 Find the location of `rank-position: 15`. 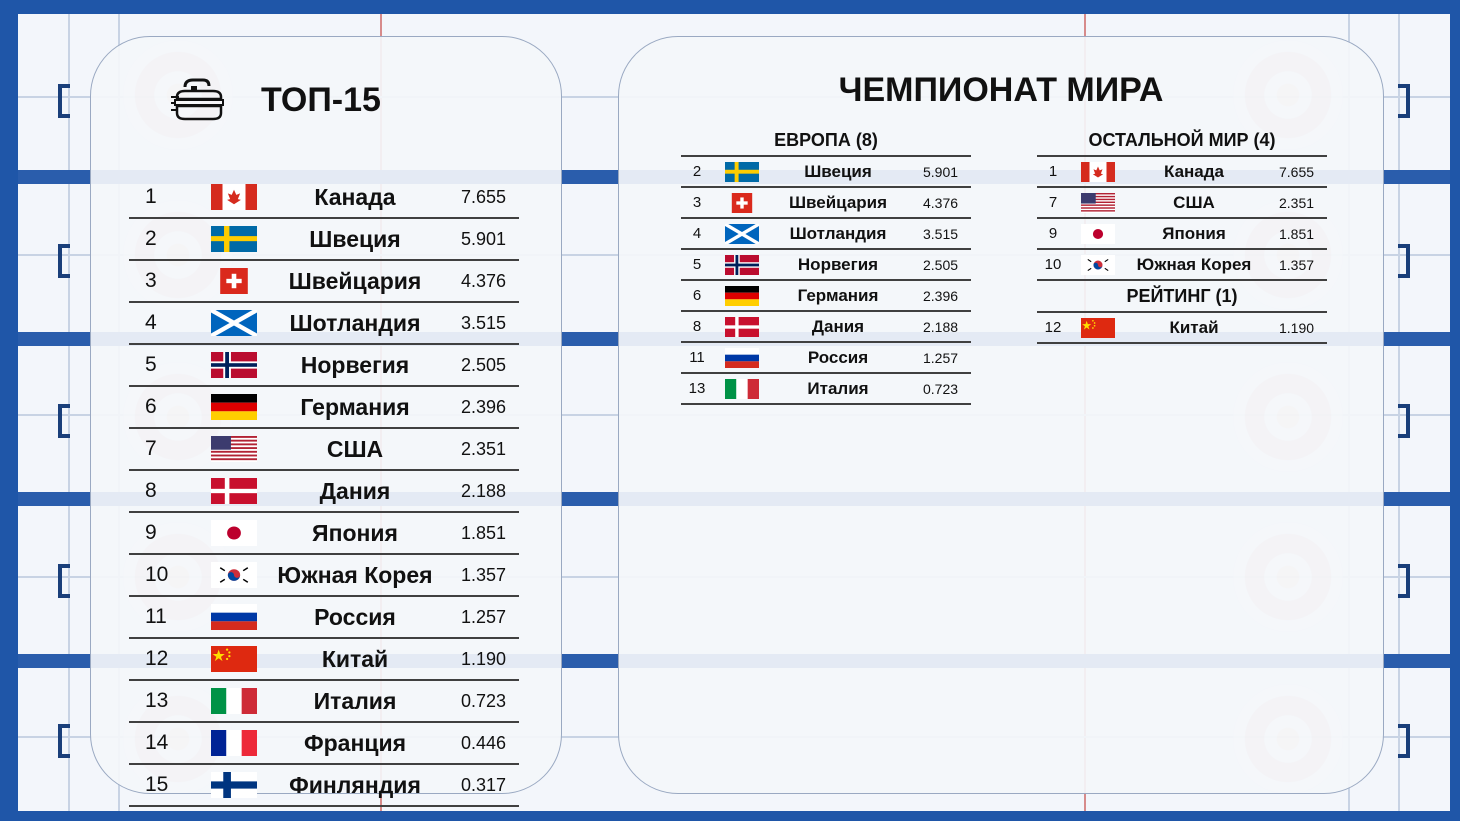

rank-position: 15 is located at coordinates (157, 784).